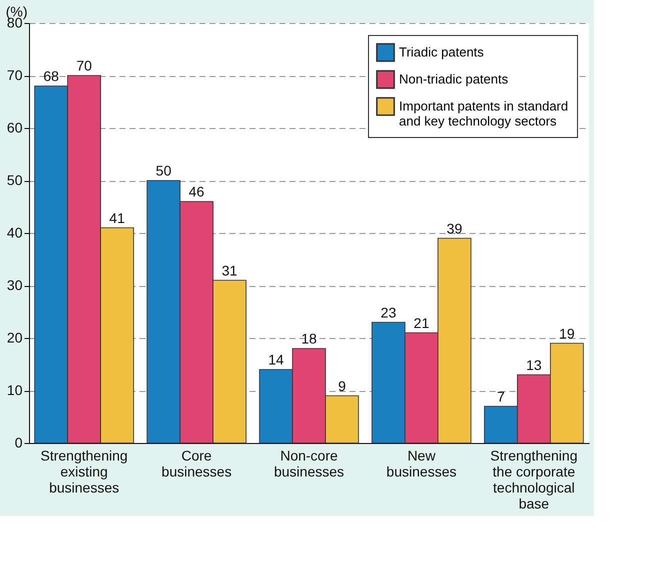  Describe the element at coordinates (51, 76) in the screenshot. I see `data-label: 68` at that location.